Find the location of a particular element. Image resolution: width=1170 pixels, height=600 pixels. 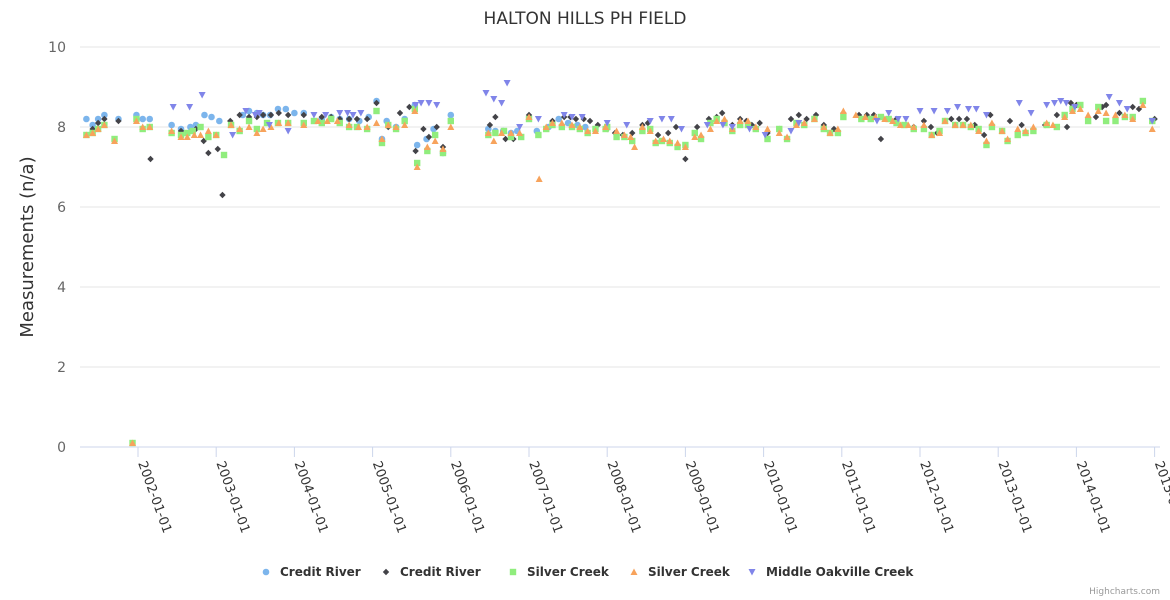

legend-item: Credit River is located at coordinates (431, 572).